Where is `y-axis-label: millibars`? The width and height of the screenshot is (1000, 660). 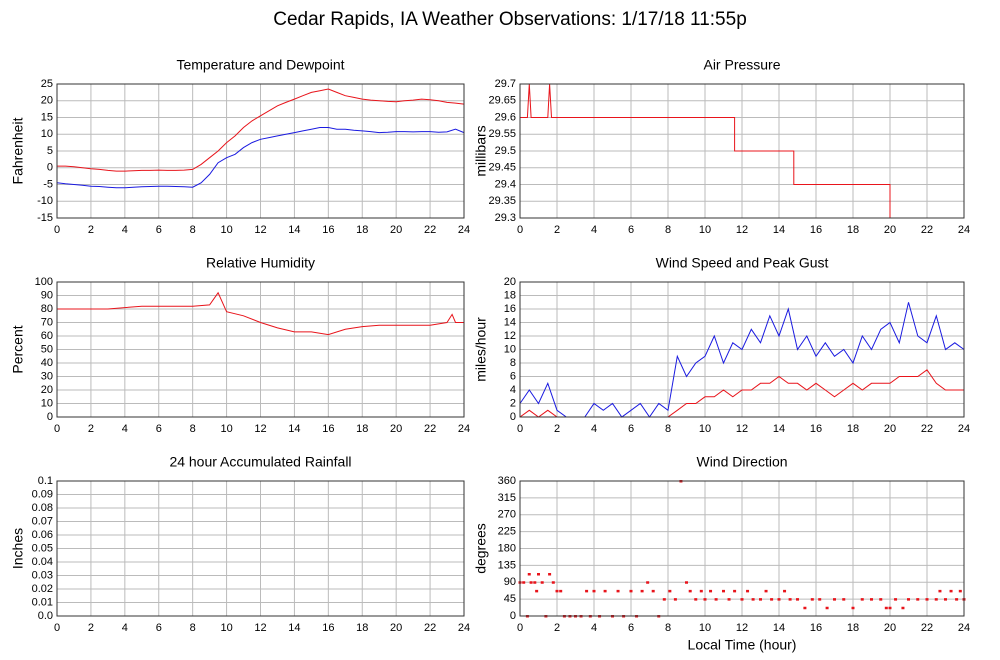 y-axis-label: millibars is located at coordinates (481, 150).